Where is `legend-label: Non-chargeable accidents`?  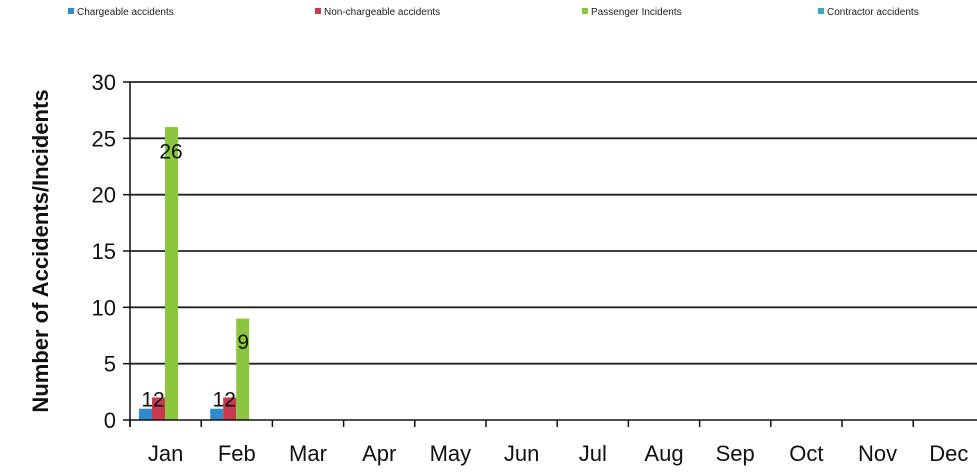
legend-label: Non-chargeable accidents is located at coordinates (382, 12).